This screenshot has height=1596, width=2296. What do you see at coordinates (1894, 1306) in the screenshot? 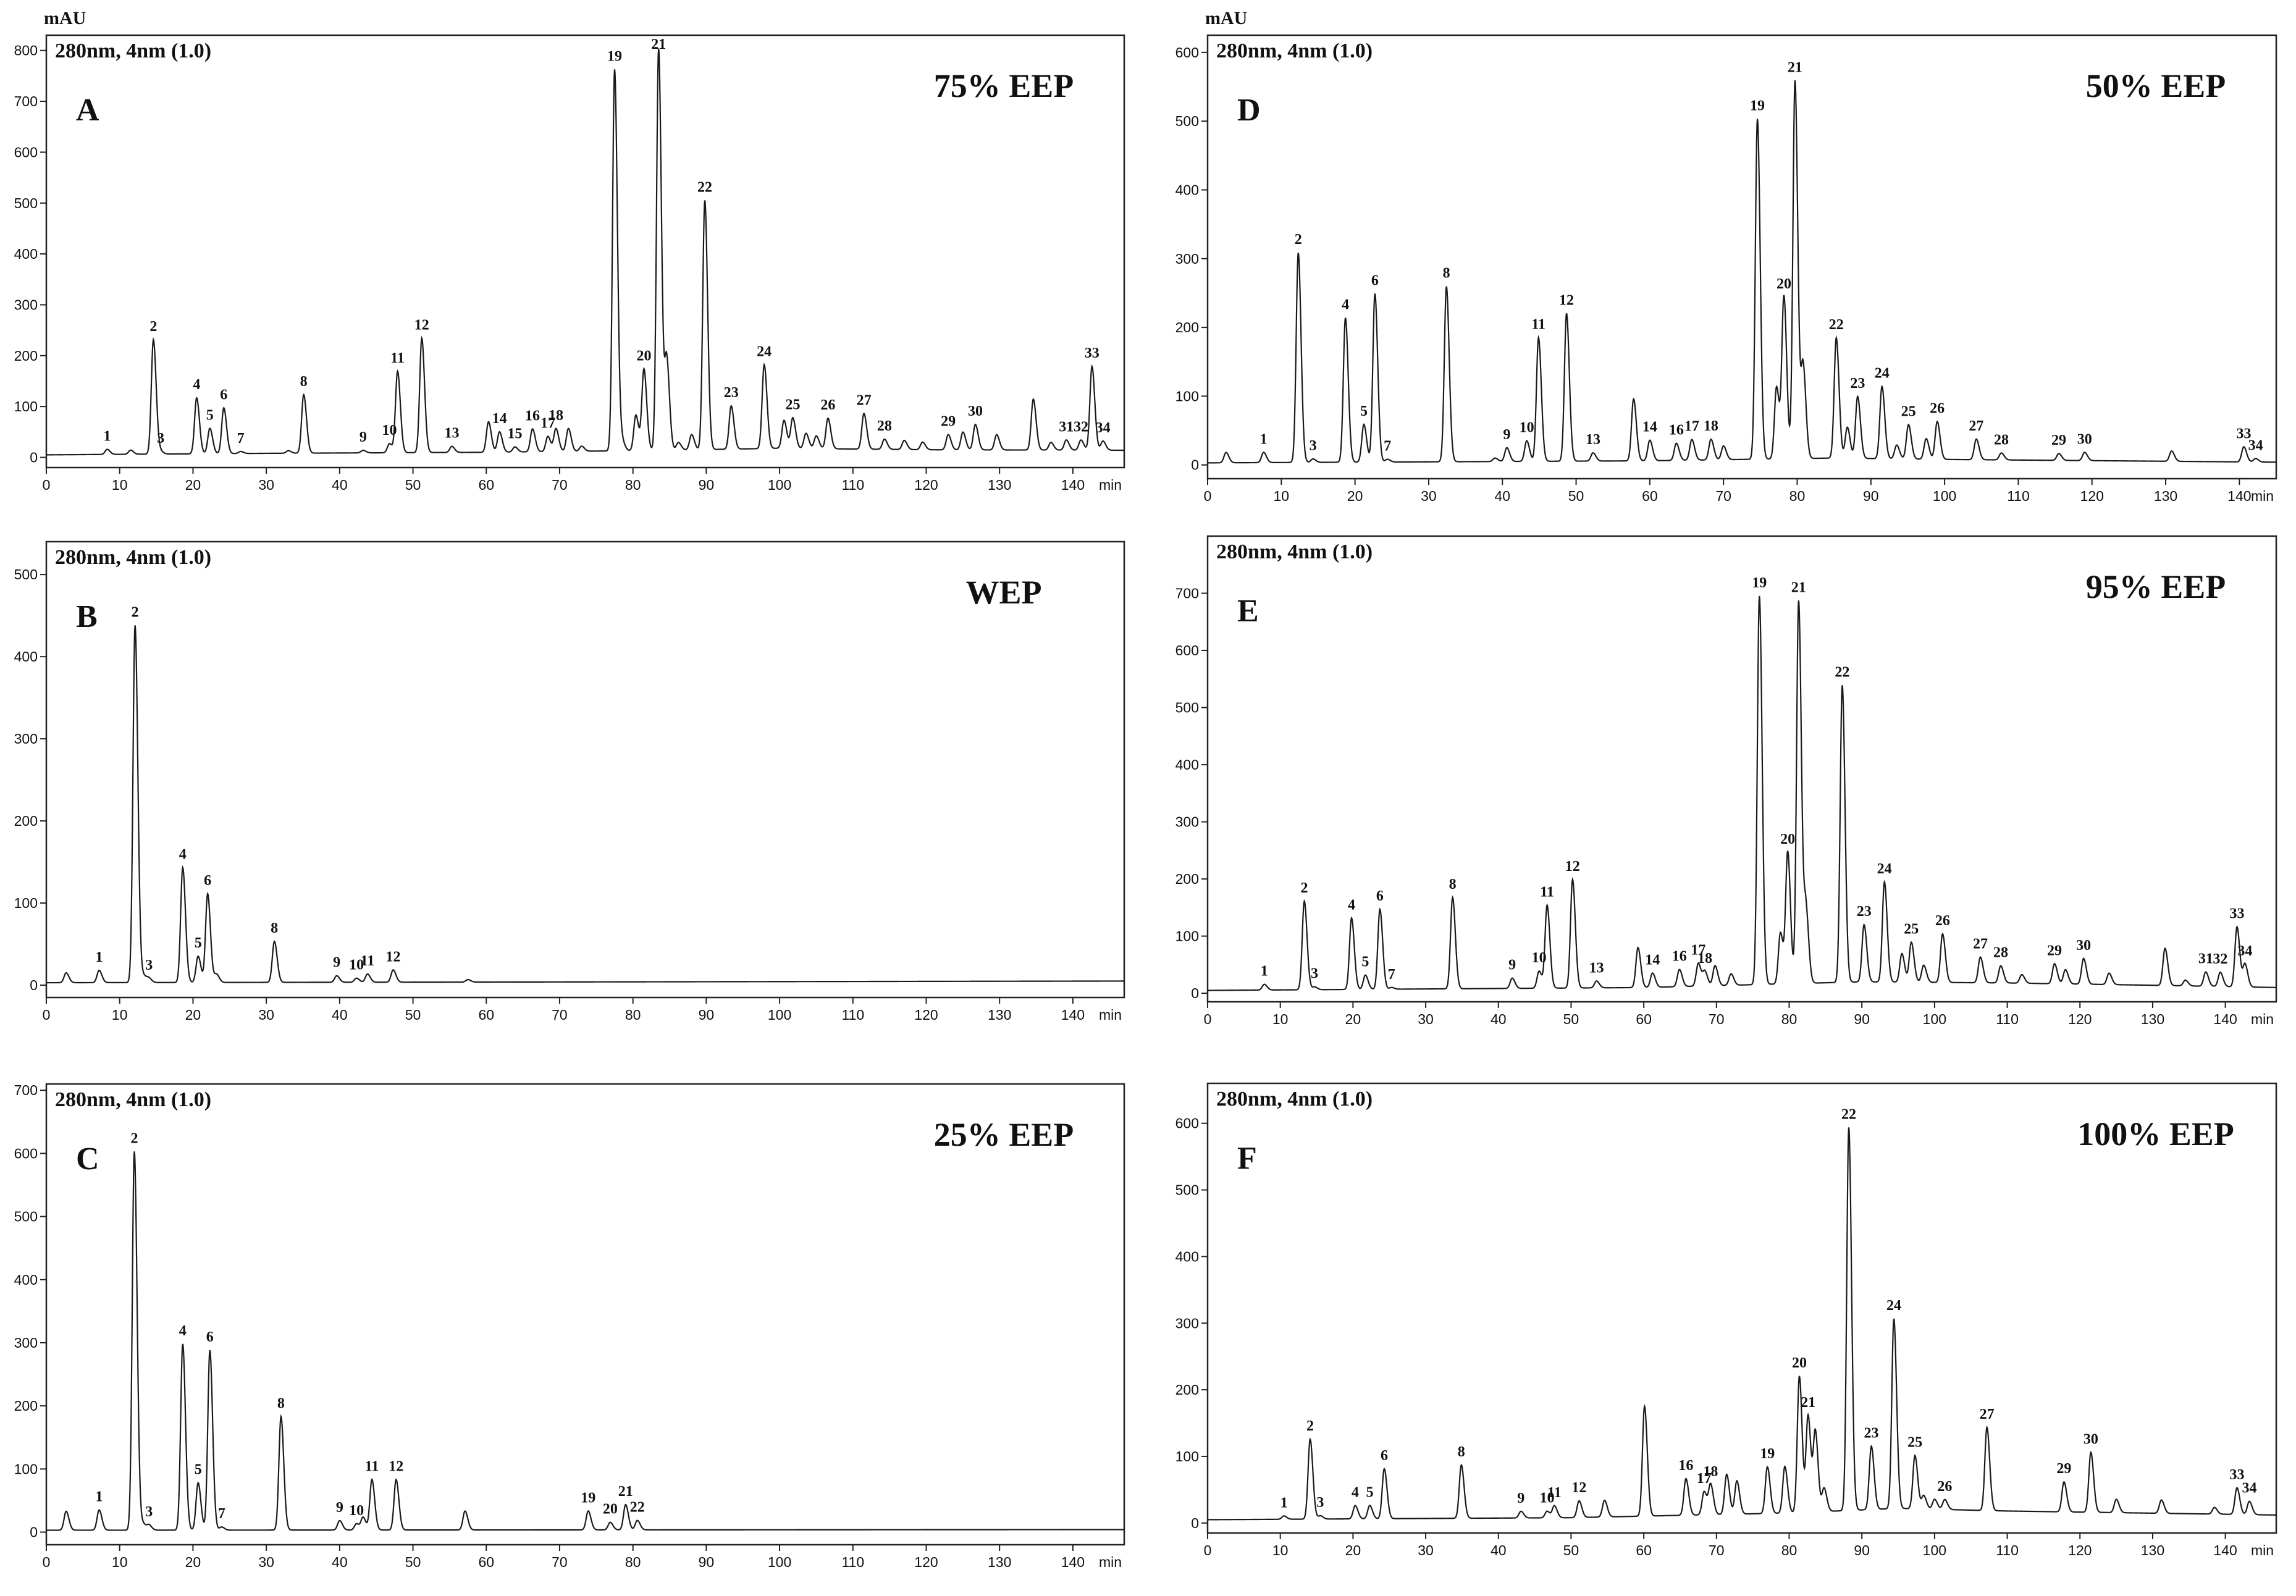
I see `peak-label: 24` at bounding box center [1894, 1306].